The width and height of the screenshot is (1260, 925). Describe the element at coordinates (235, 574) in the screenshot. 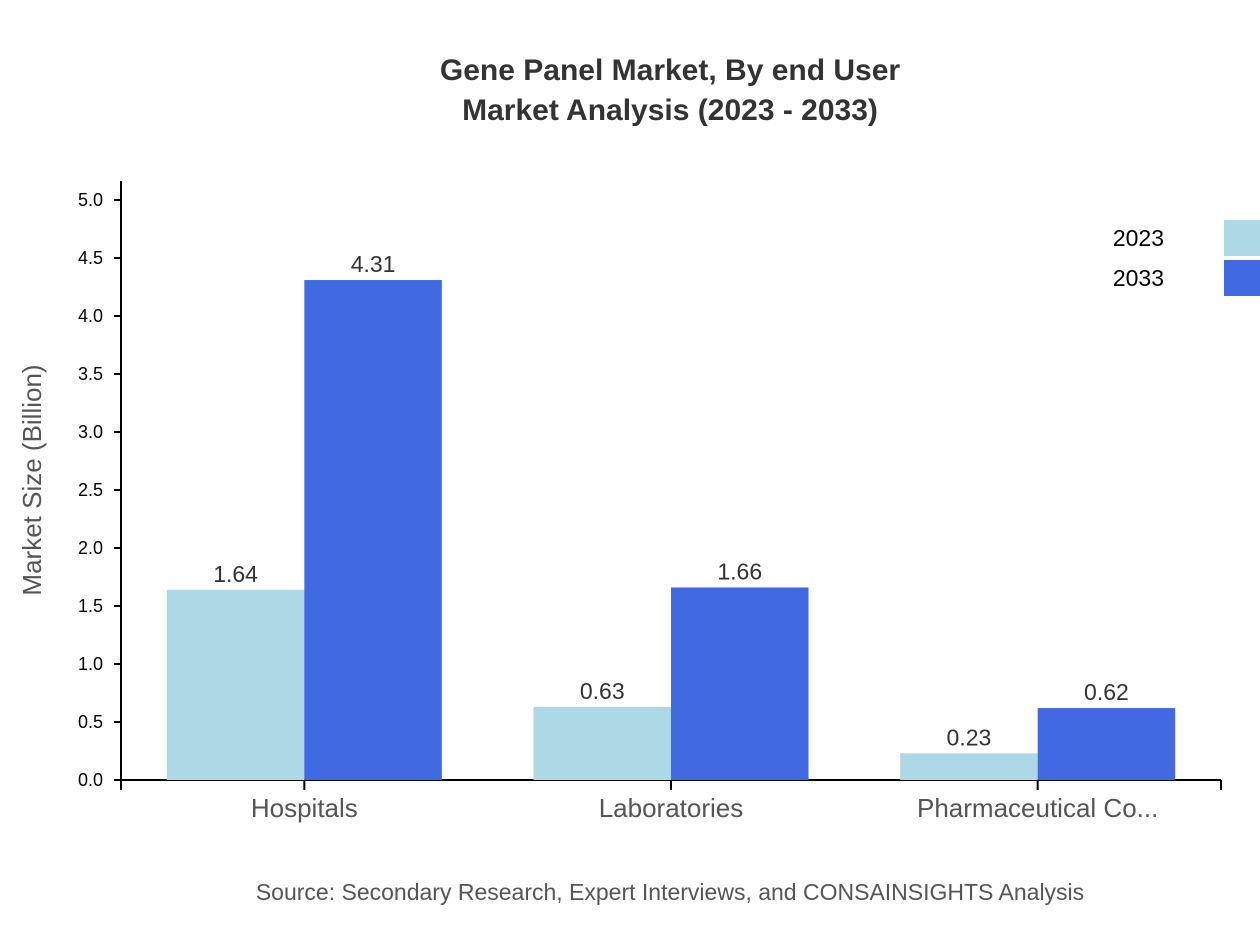

I see `data-label: 1.64` at that location.